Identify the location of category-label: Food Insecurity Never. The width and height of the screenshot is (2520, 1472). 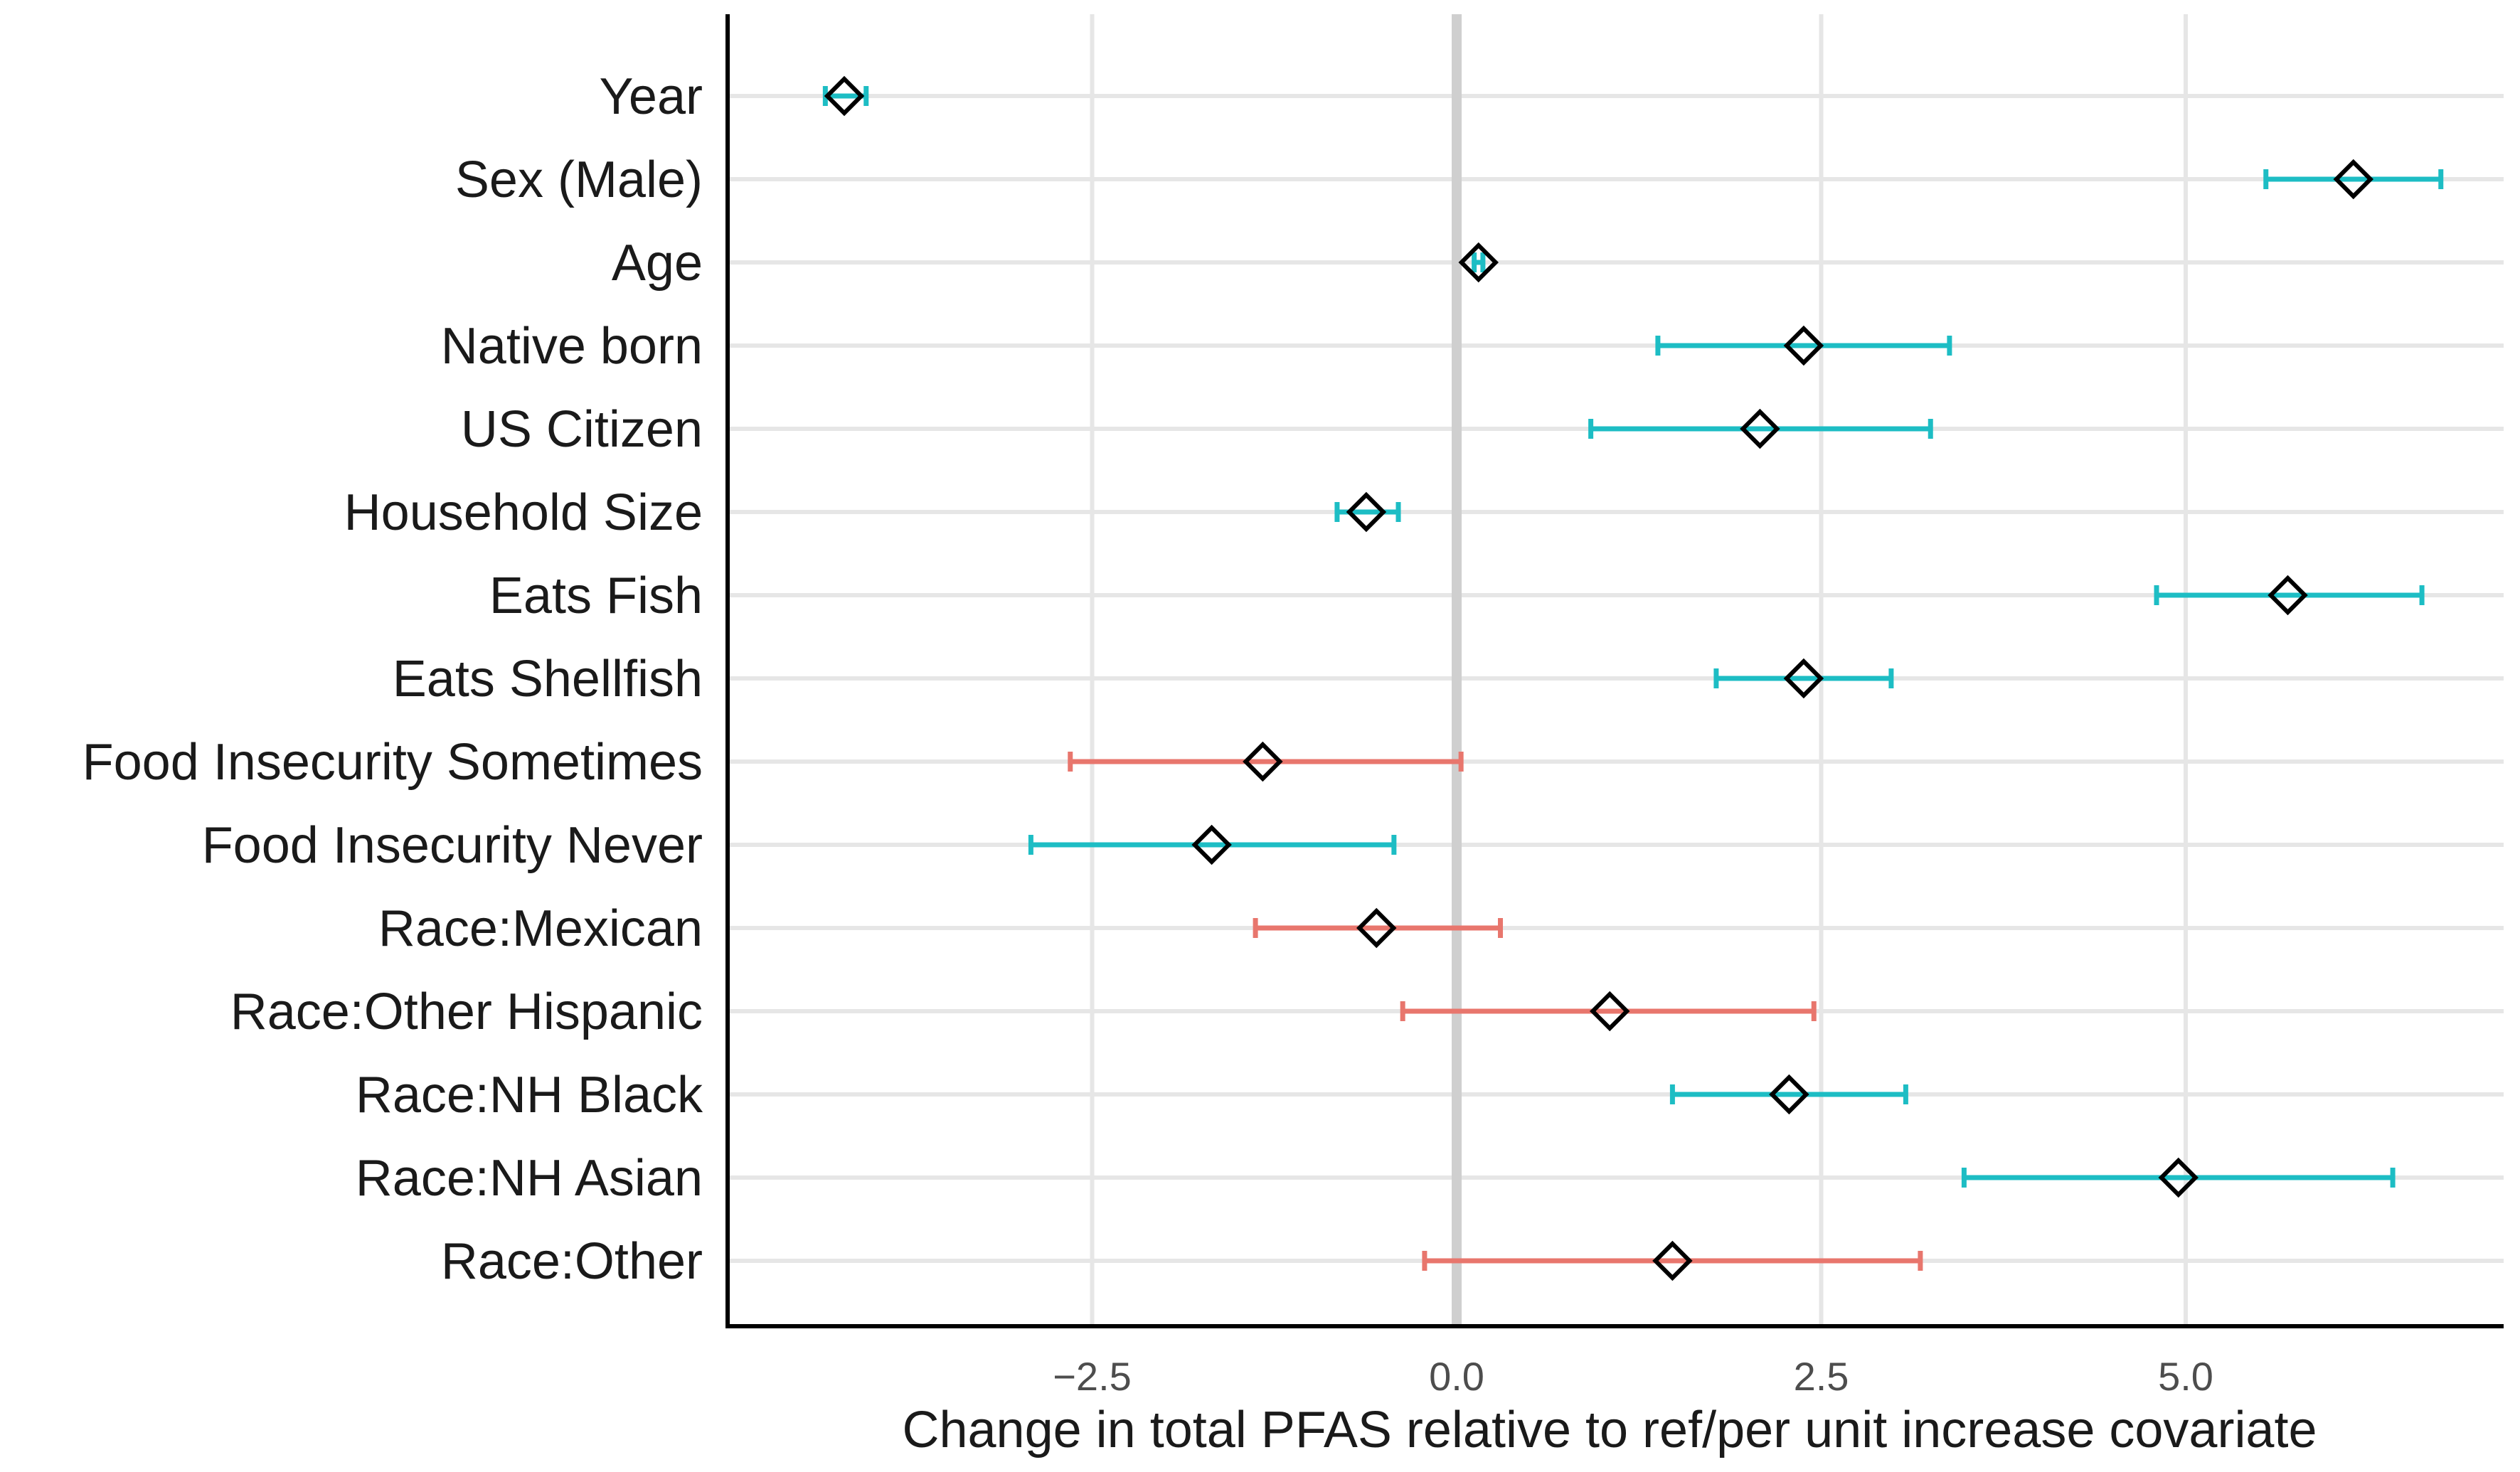
(452, 845).